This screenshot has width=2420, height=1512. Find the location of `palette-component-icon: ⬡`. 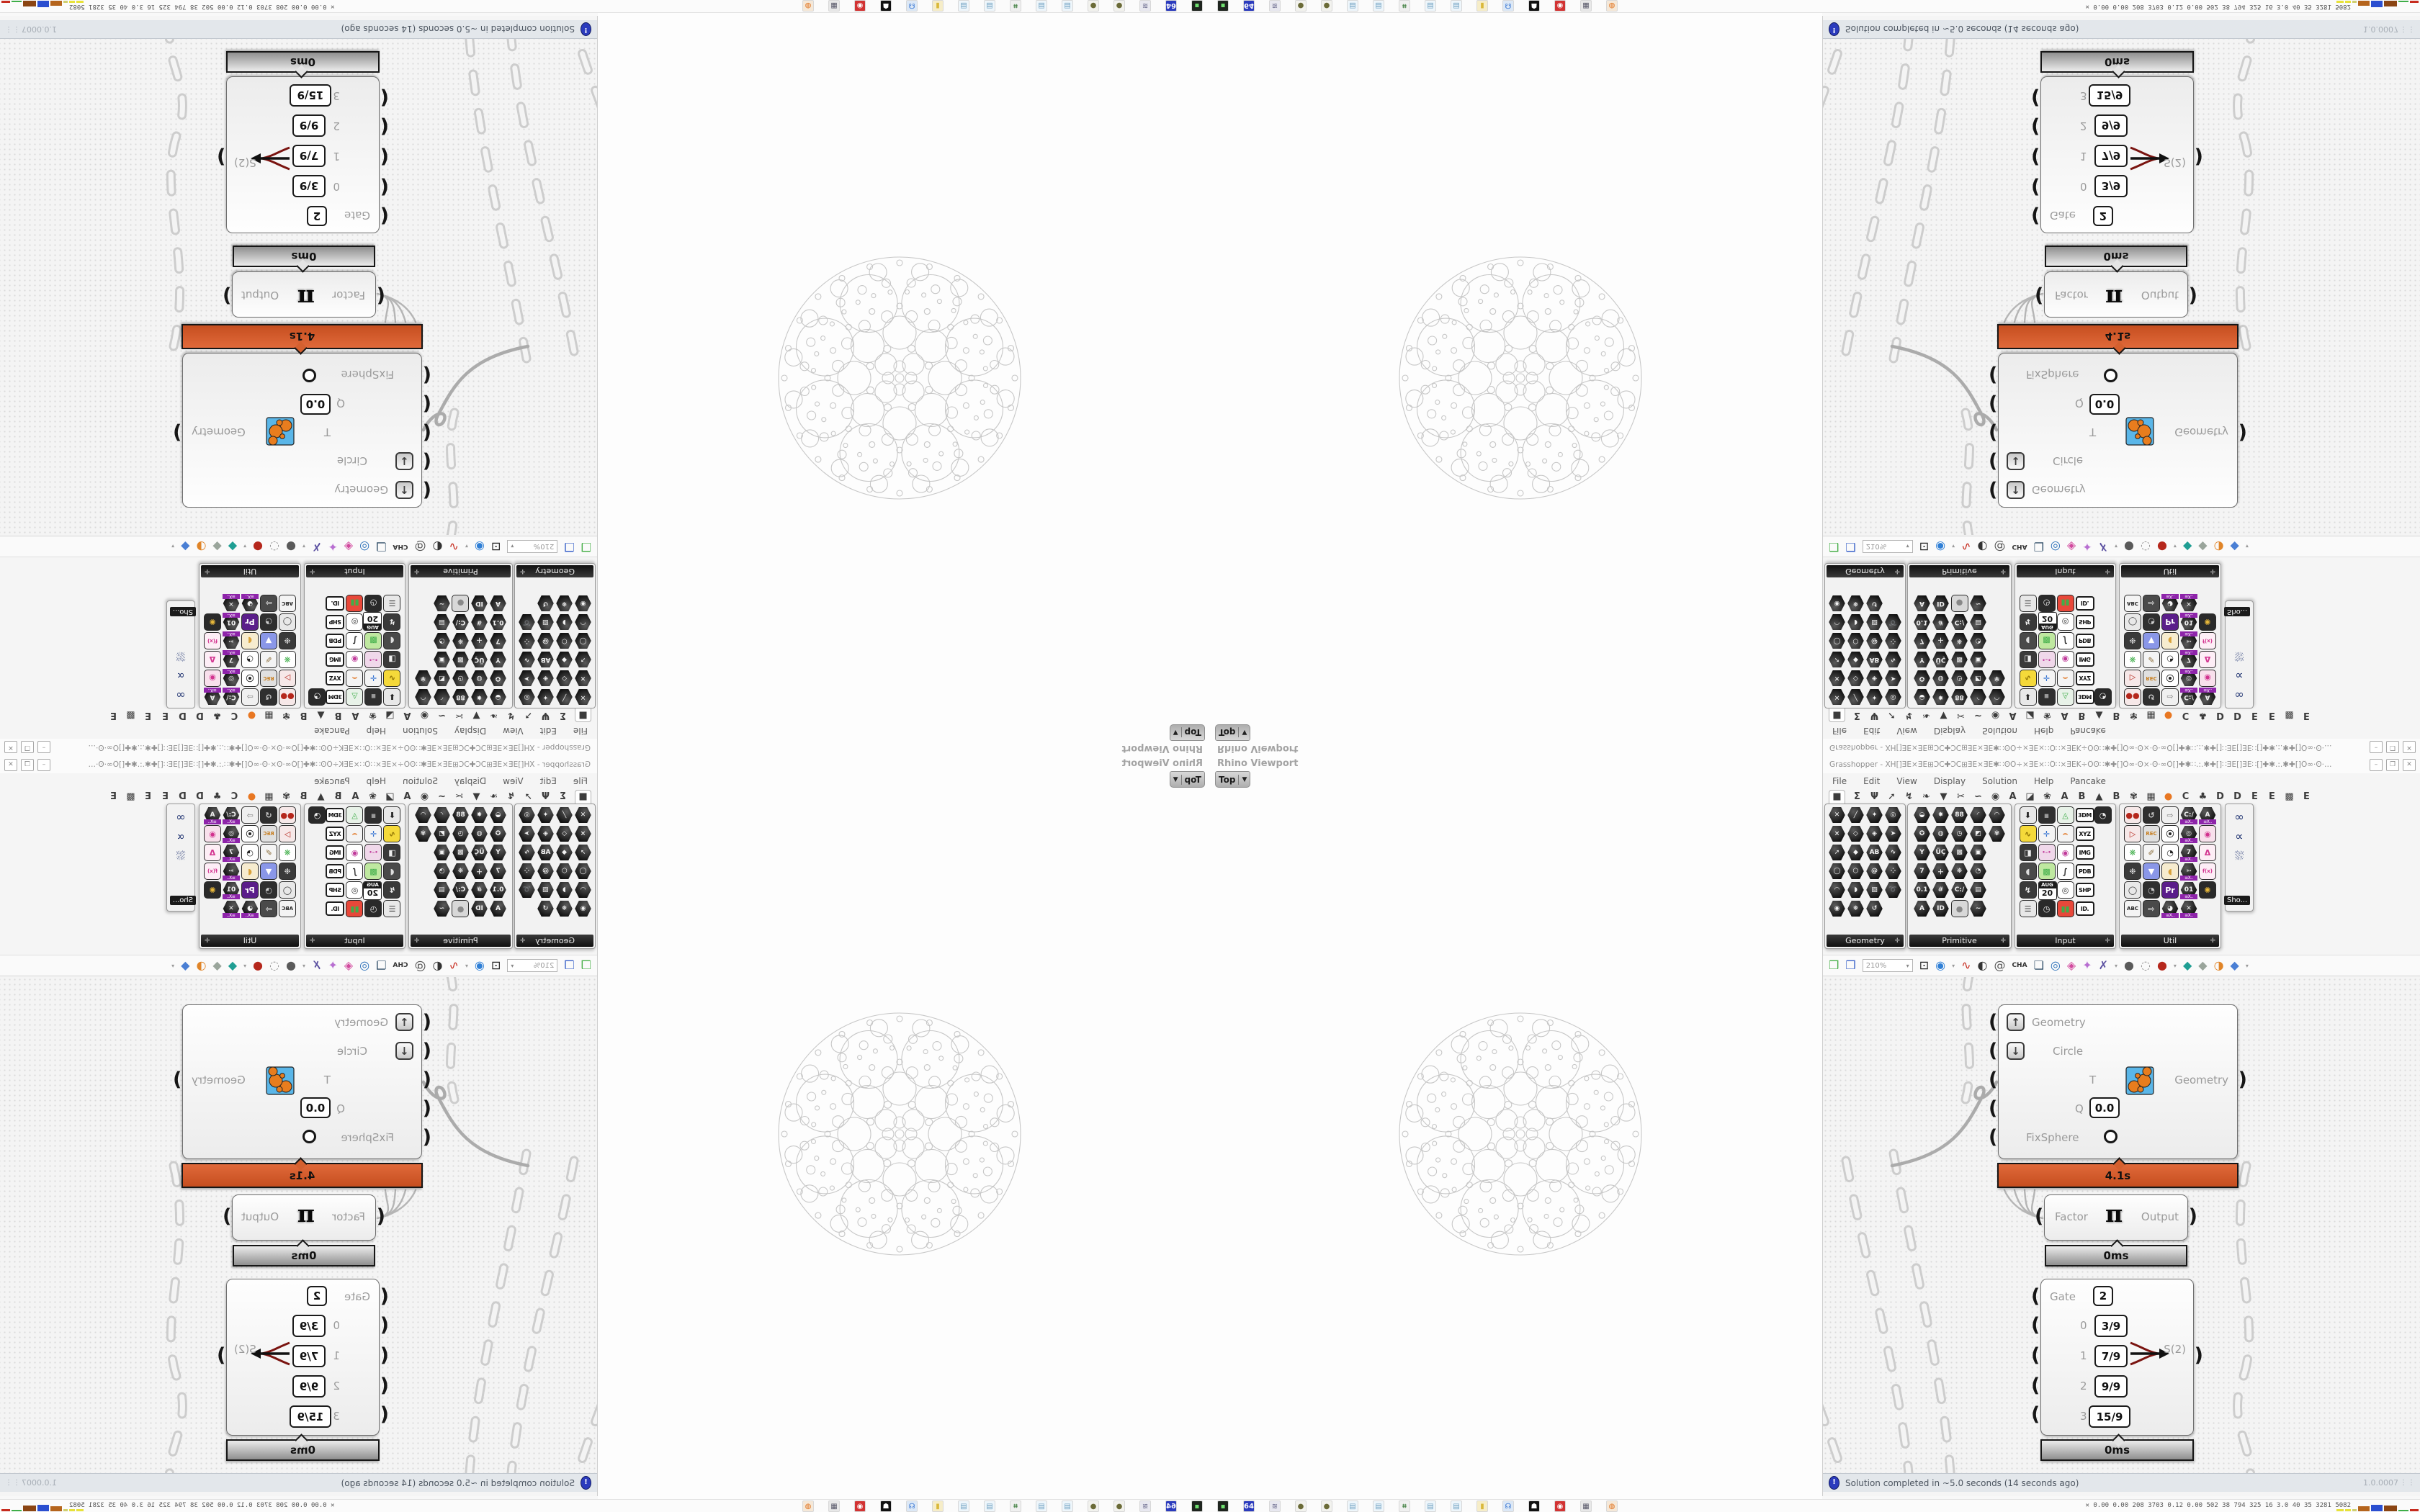

palette-component-icon: ⬡ is located at coordinates (564, 871).